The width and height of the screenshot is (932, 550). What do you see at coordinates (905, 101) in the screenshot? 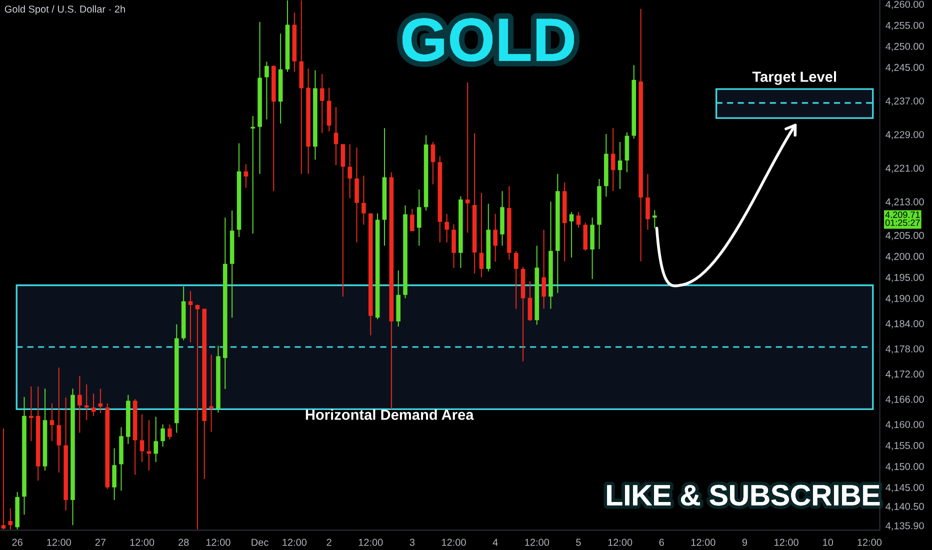
I see `y-tick-label: 4,237.00` at bounding box center [905, 101].